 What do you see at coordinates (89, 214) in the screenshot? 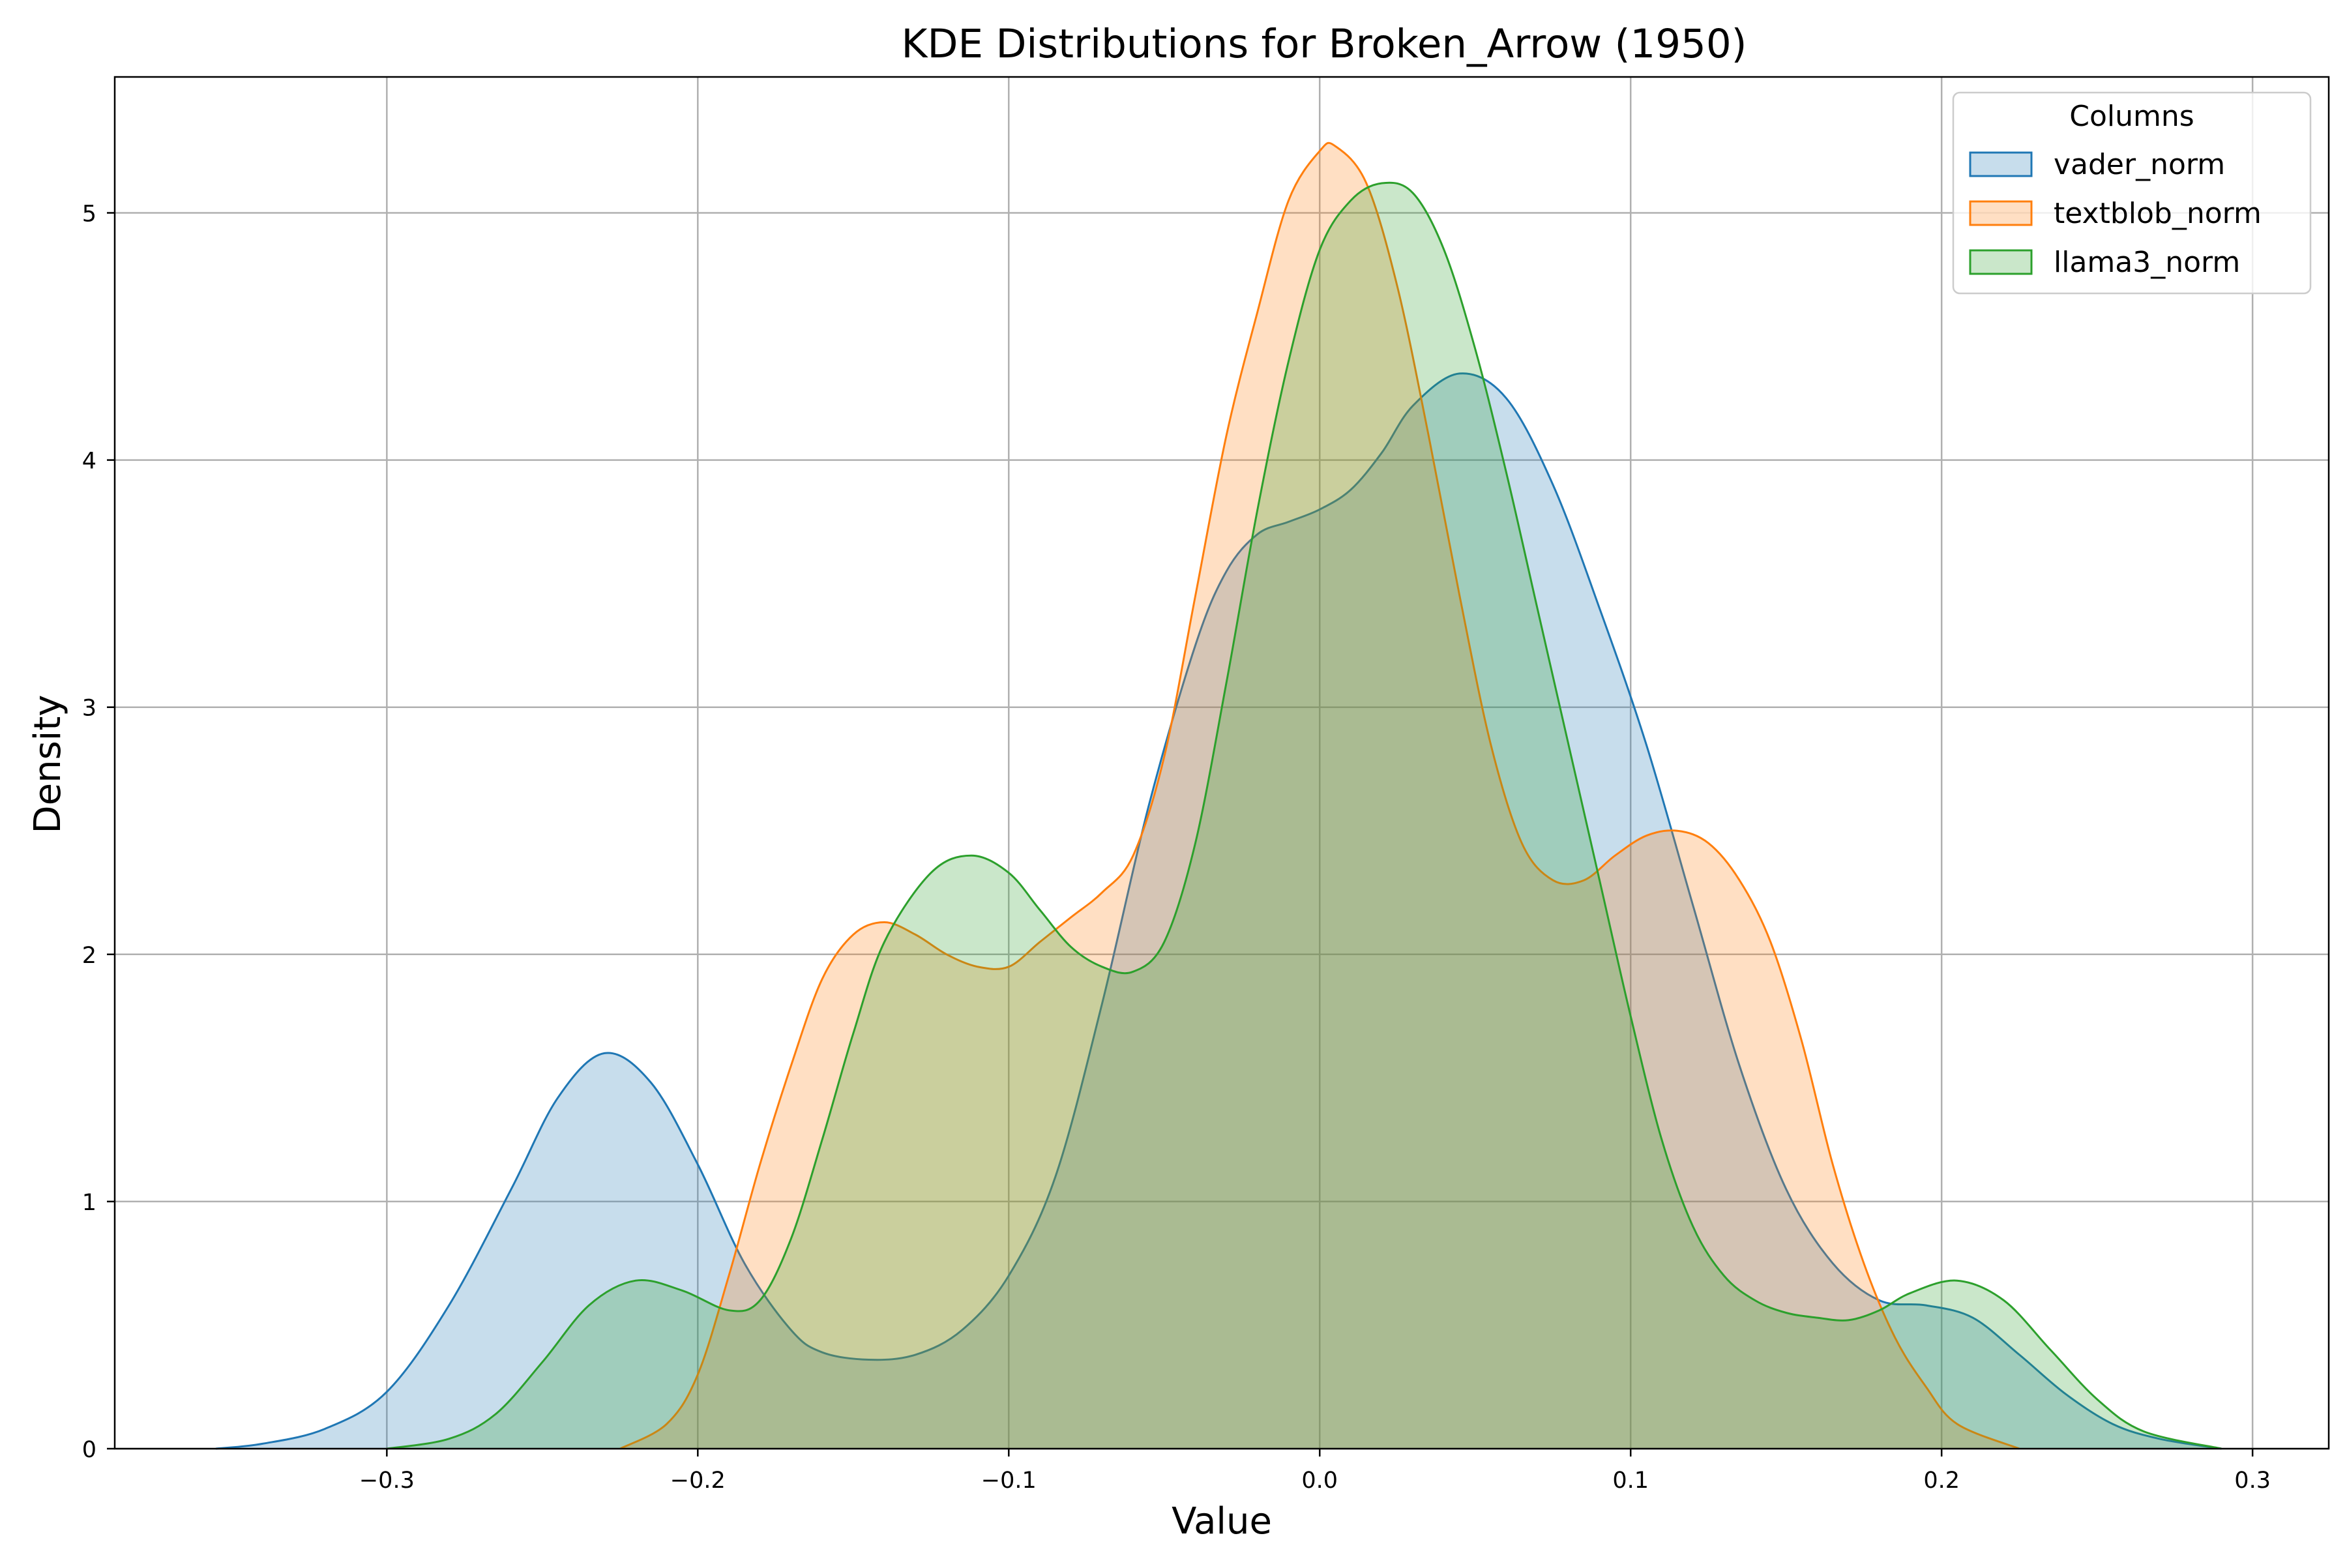
I see `y-tick-label-5: 5` at bounding box center [89, 214].